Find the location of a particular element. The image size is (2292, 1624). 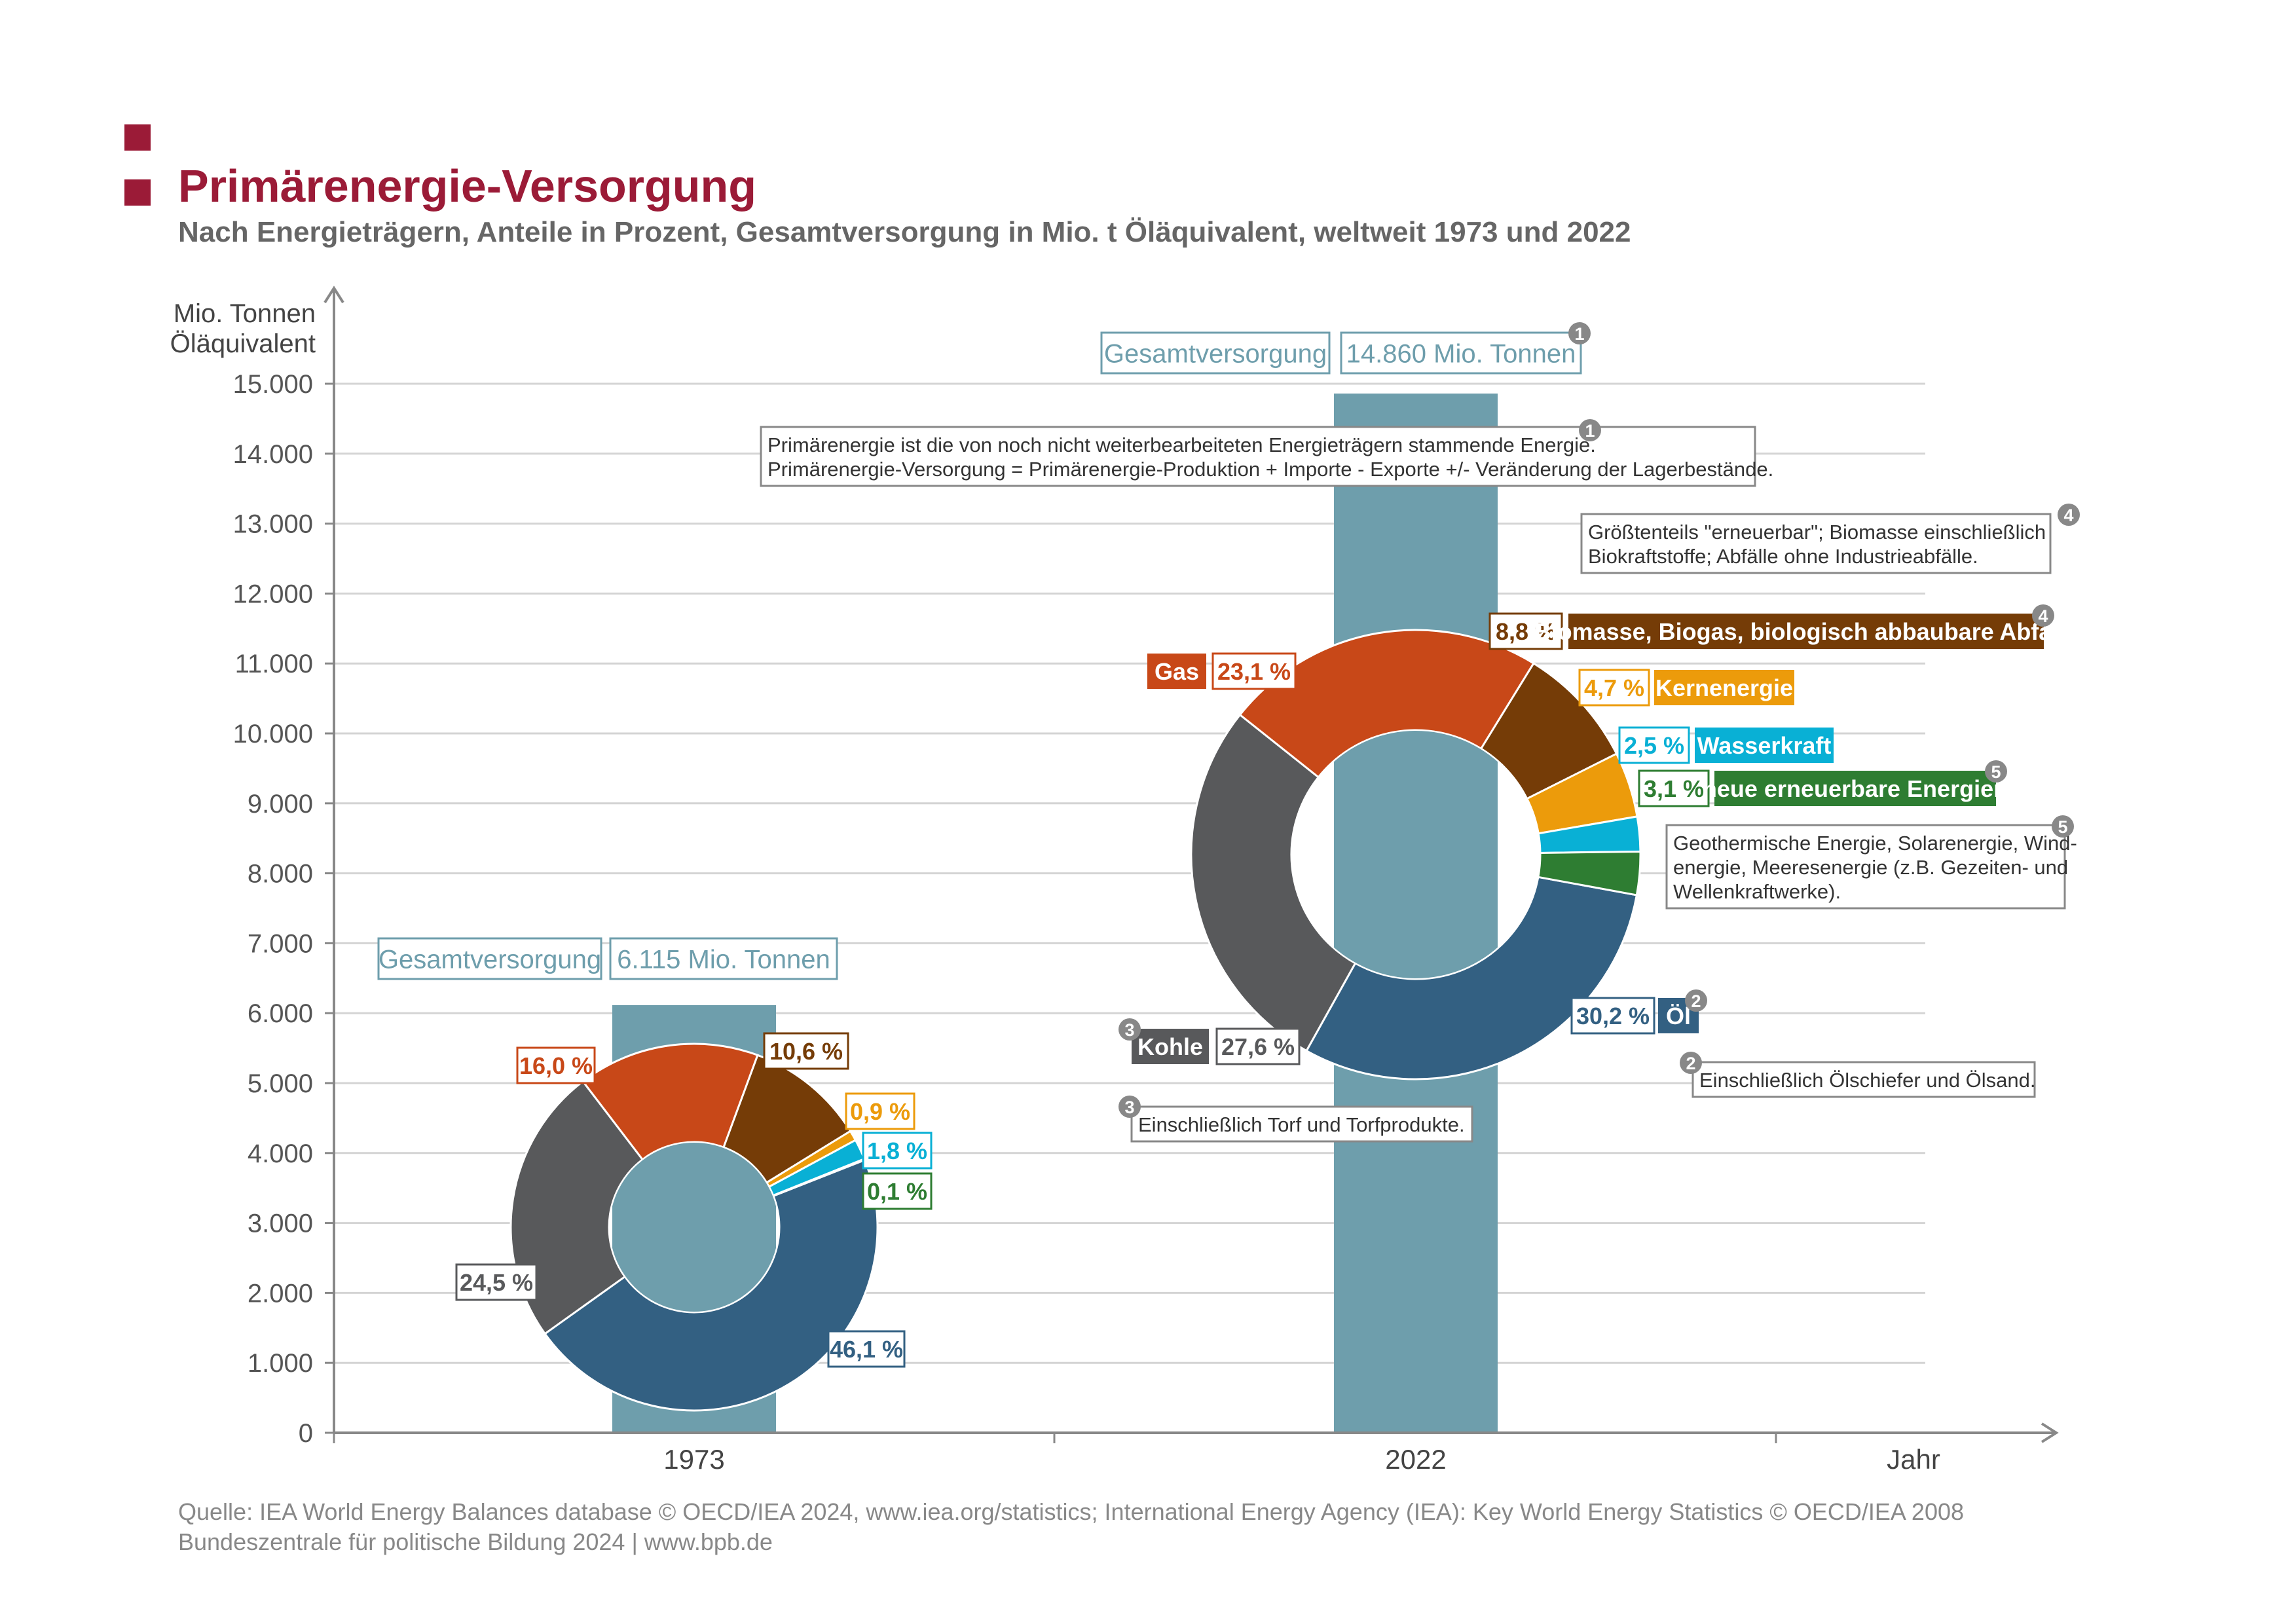

badge-5-renewables-circle is located at coordinates (1996, 771).